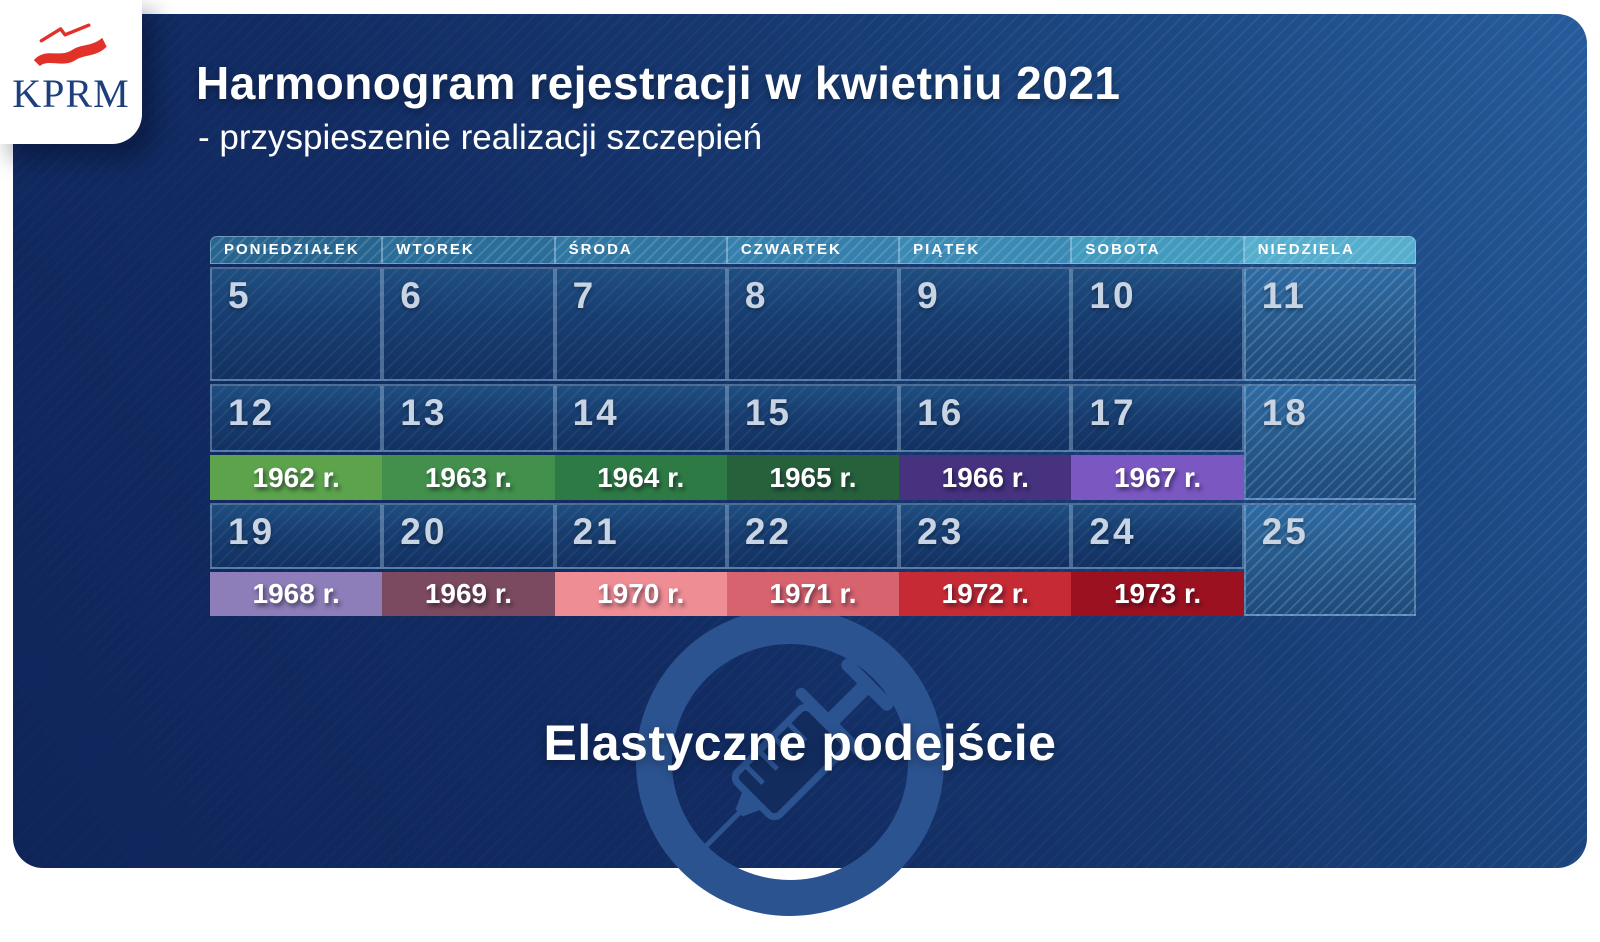 The height and width of the screenshot is (942, 1600). I want to click on day-cell-14: 14, so click(640, 418).